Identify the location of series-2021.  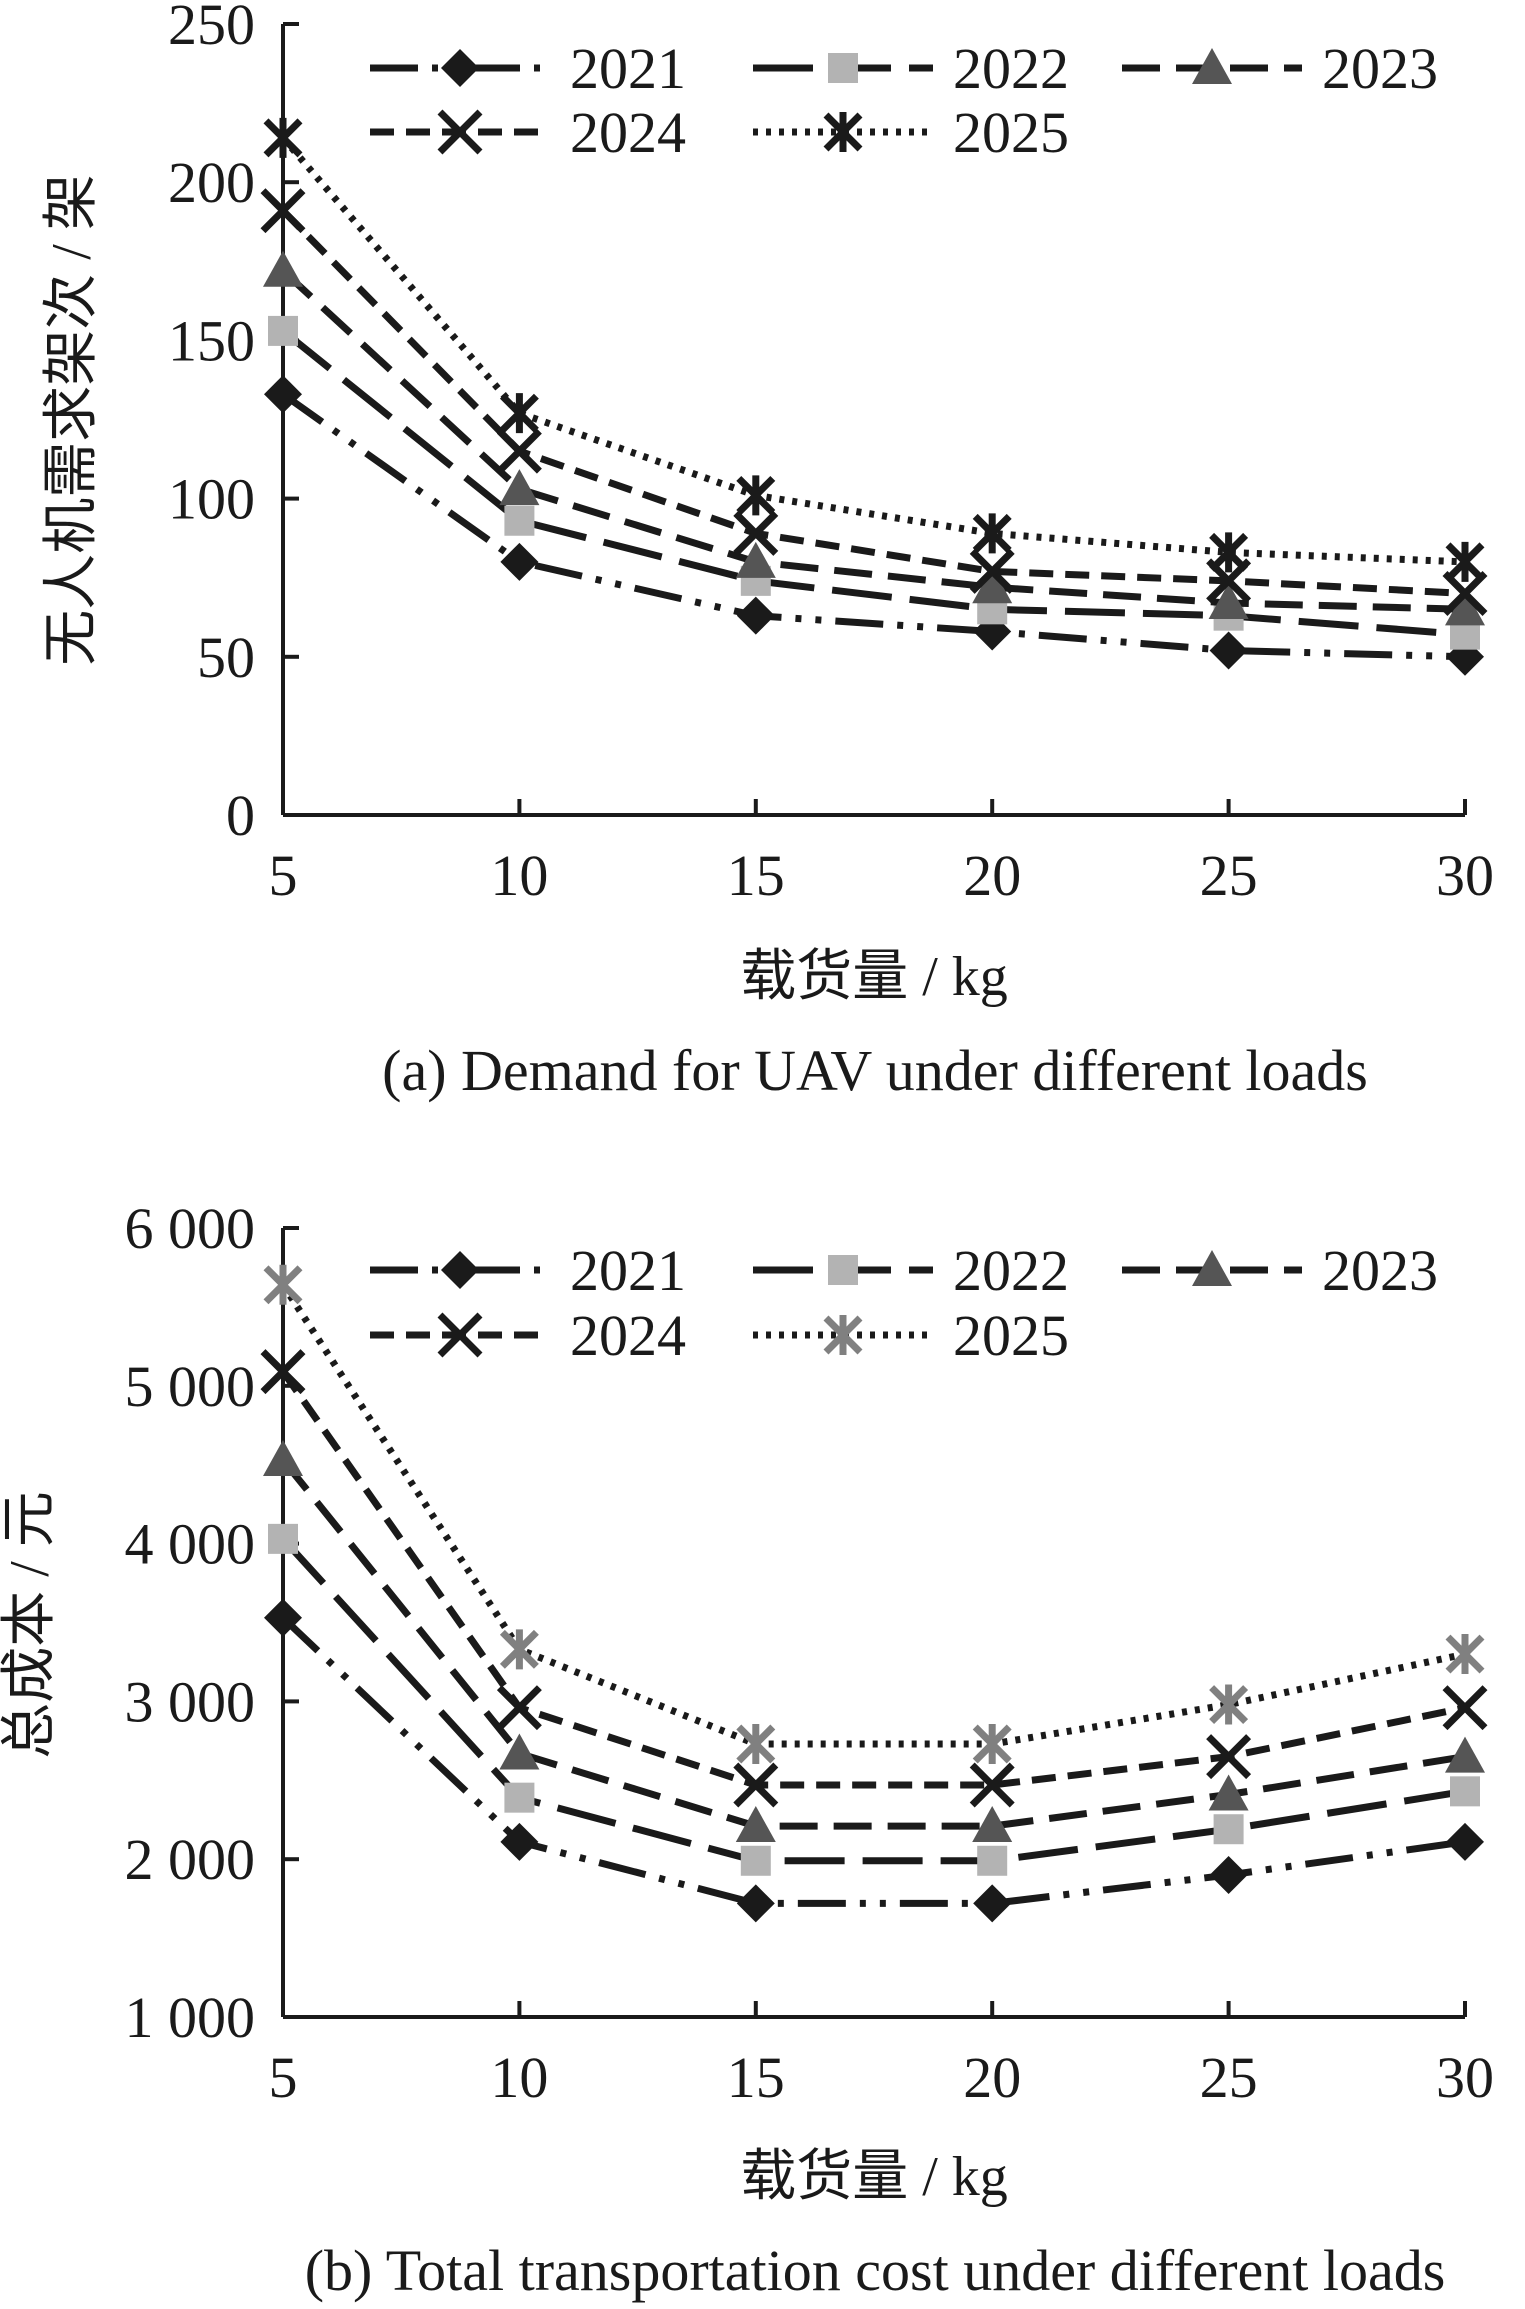
(874, 1760).